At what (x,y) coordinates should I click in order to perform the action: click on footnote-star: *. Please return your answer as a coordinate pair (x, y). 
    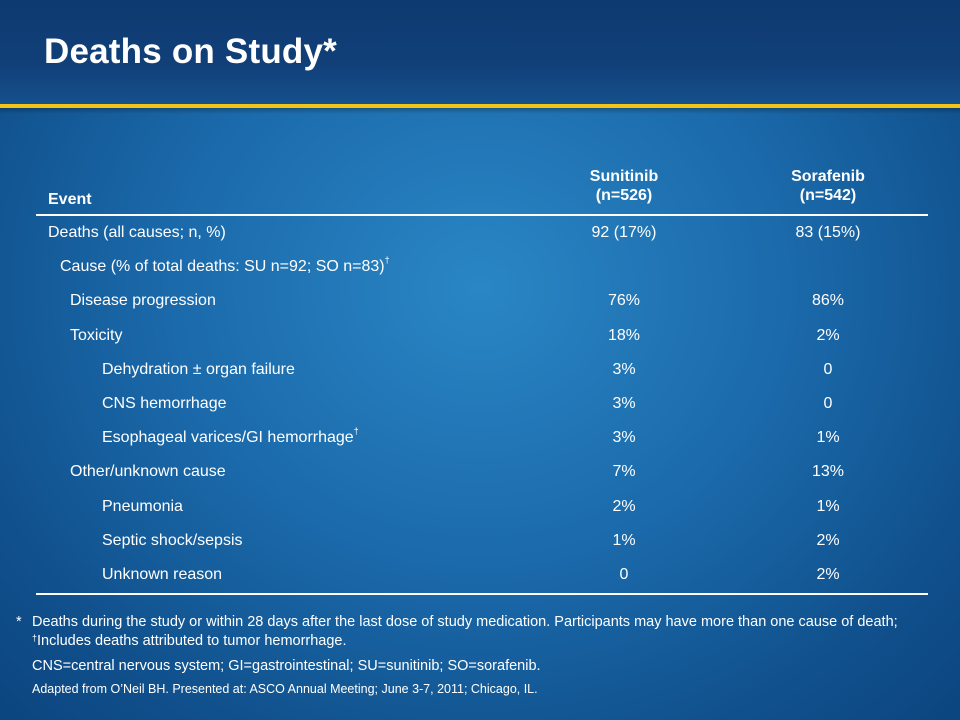
    Looking at the image, I should click on (19, 622).